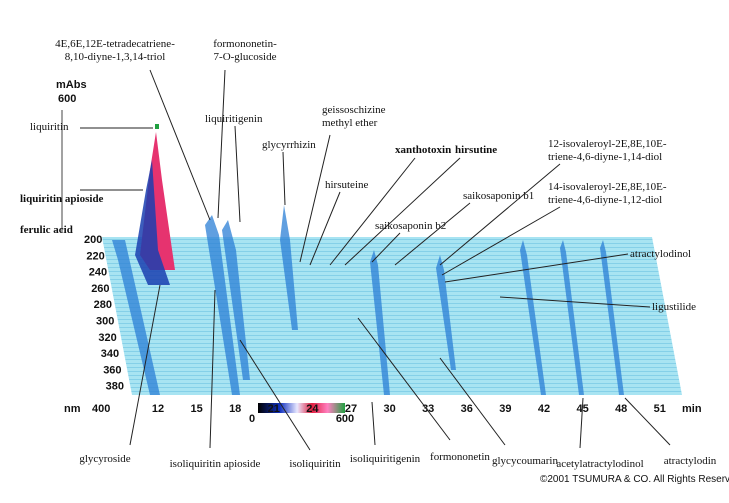  What do you see at coordinates (112, 370) in the screenshot?
I see `wavelength-tick-label: 360` at bounding box center [112, 370].